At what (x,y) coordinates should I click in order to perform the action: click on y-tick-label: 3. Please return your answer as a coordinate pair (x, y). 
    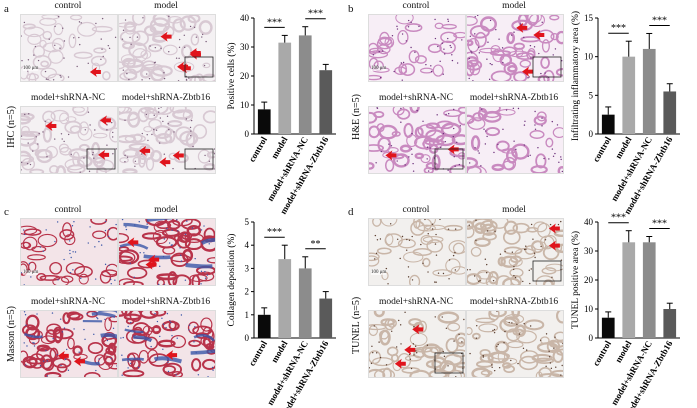
    Looking at the image, I should click on (247, 268).